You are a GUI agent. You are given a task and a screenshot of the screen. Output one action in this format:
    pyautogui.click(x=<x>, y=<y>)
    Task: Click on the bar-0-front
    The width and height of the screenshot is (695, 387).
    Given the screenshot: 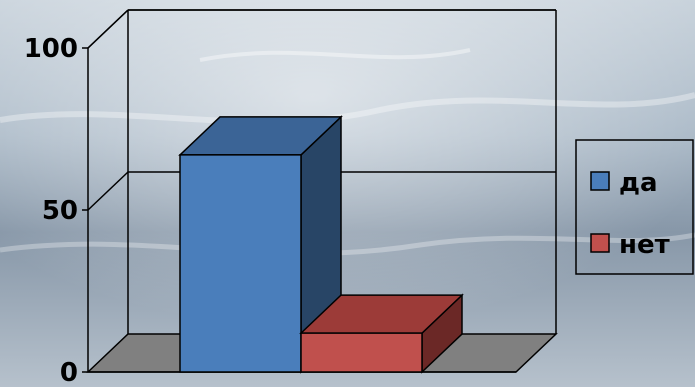 What is the action you would take?
    pyautogui.click(x=240, y=263)
    